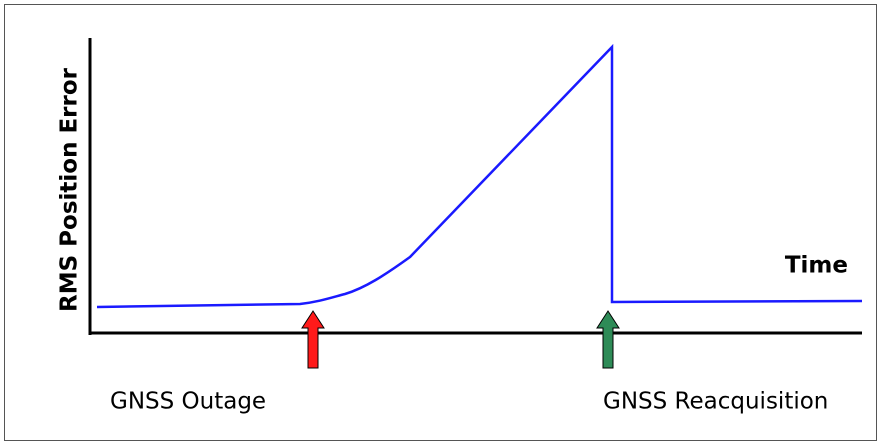 The width and height of the screenshot is (881, 445). Describe the element at coordinates (715, 402) in the screenshot. I see `annotation: GNSS Reacquisition` at that location.